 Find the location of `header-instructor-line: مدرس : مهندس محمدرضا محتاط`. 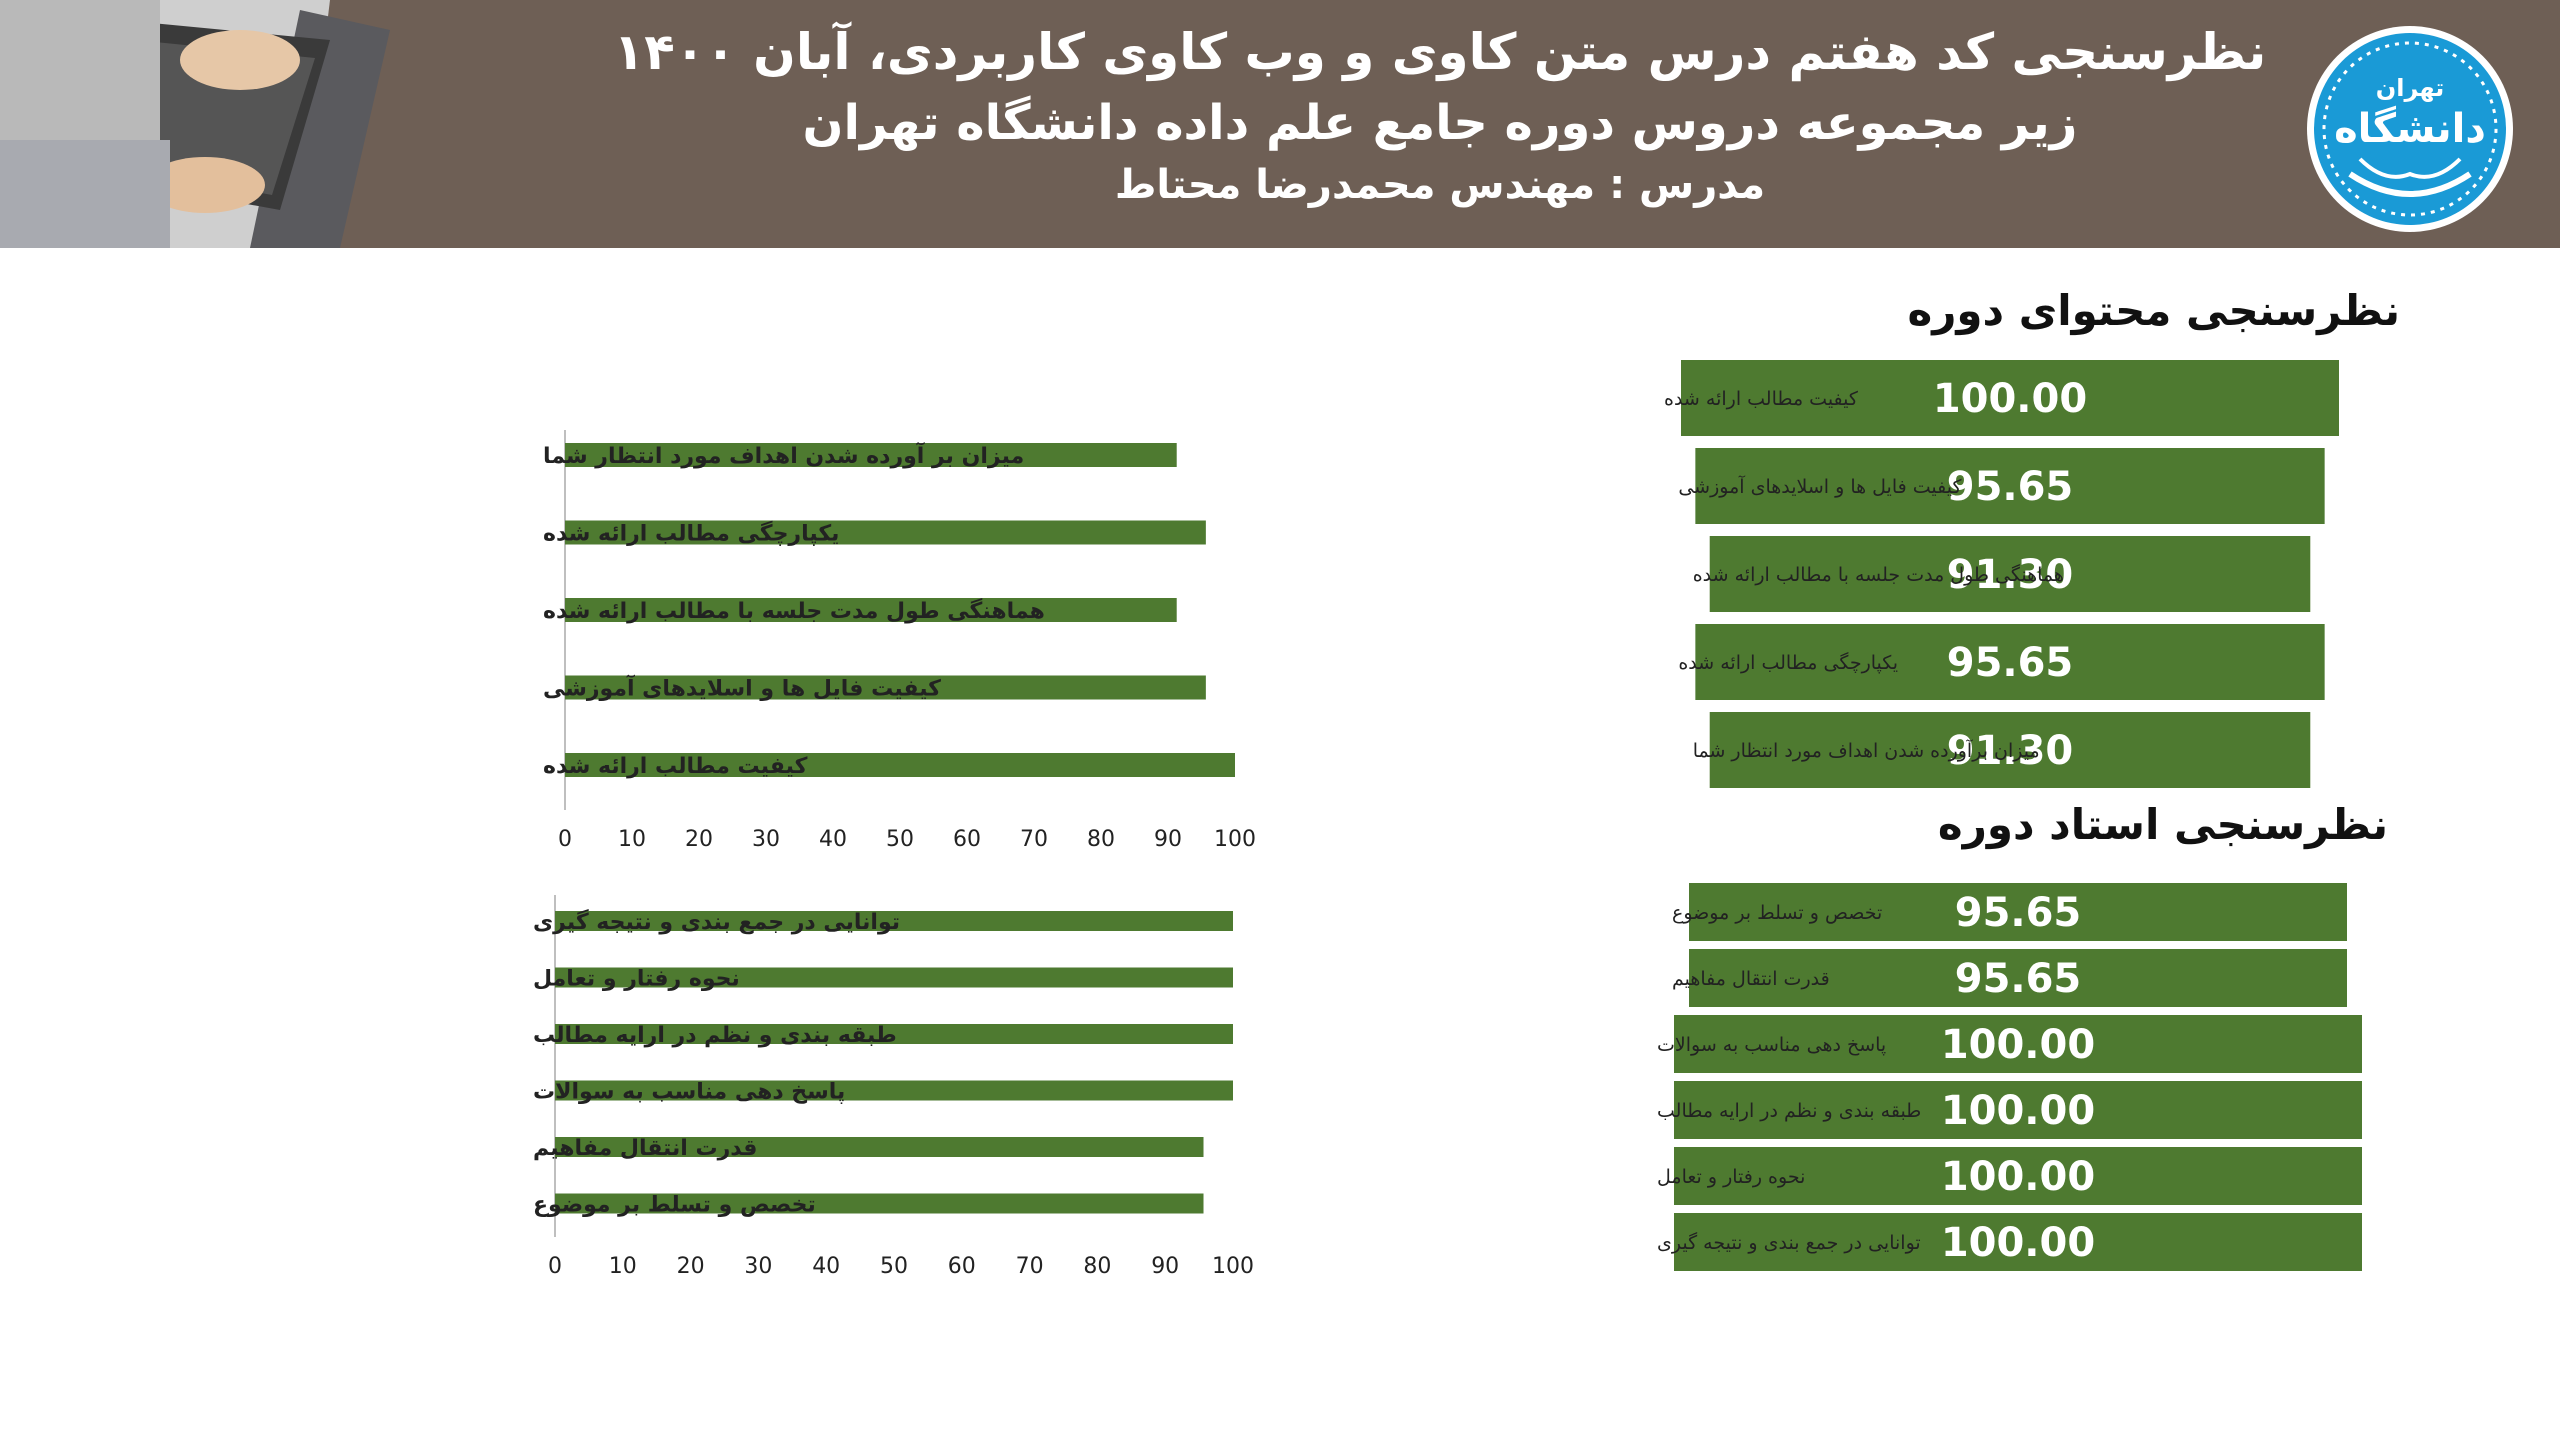

header-instructor-line: مدرس : مهندس محمدرضا محتاط is located at coordinates (1440, 185).